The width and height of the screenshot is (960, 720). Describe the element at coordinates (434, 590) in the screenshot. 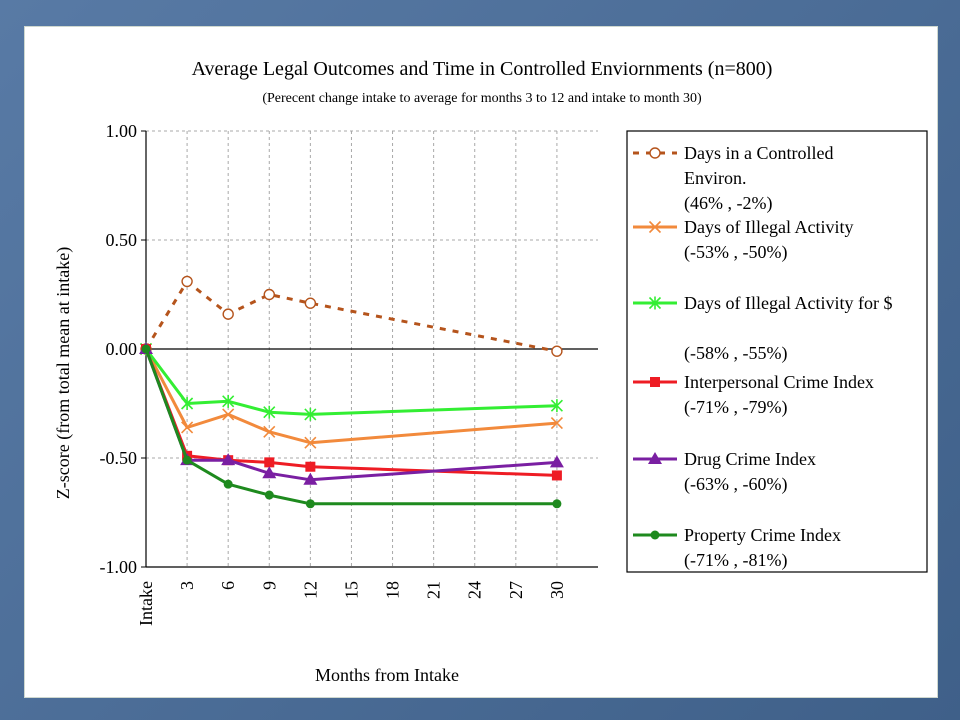

I see `x-tick-label: 21` at that location.